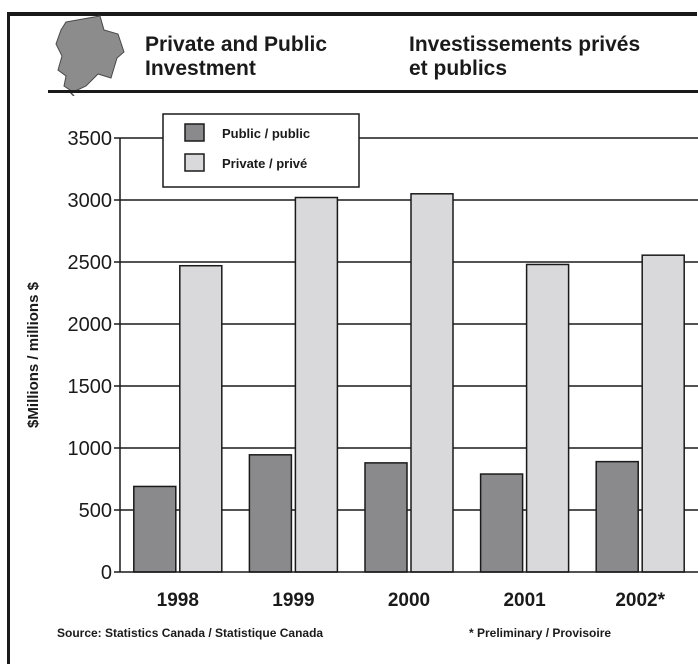 Image resolution: width=698 pixels, height=665 pixels. What do you see at coordinates (373, 91) in the screenshot?
I see `header-rule` at bounding box center [373, 91].